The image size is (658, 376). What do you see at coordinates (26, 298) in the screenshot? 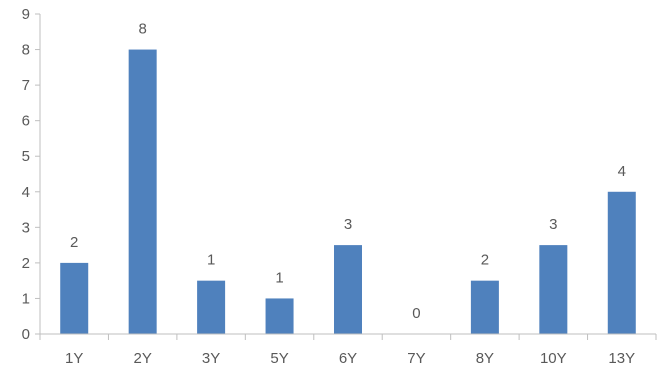
I see `y-tick-label: 1` at bounding box center [26, 298].